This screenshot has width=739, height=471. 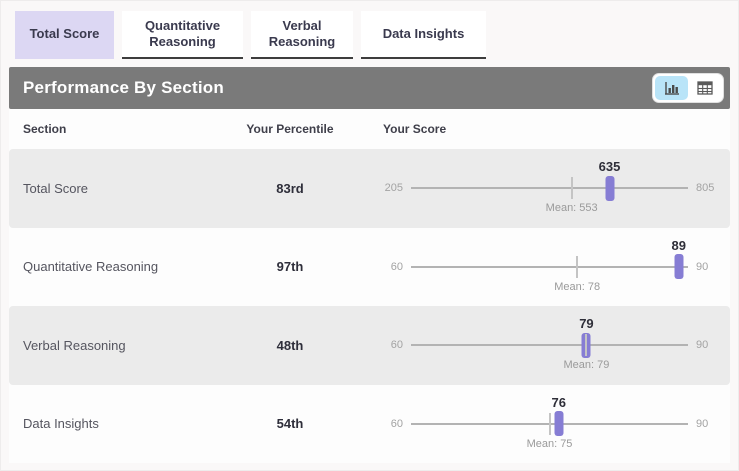 What do you see at coordinates (577, 286) in the screenshot?
I see `mean-label: Mean: 78` at bounding box center [577, 286].